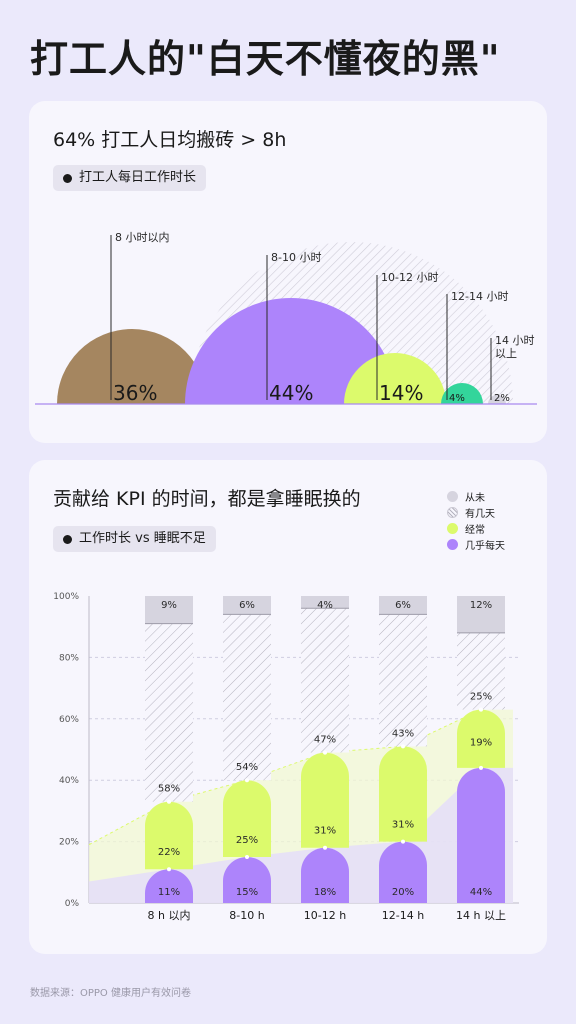 Image resolution: width=576 pixels, height=1024 pixels. What do you see at coordinates (246, 915) in the screenshot?
I see `x-tick-label: 8-10 h` at bounding box center [246, 915].